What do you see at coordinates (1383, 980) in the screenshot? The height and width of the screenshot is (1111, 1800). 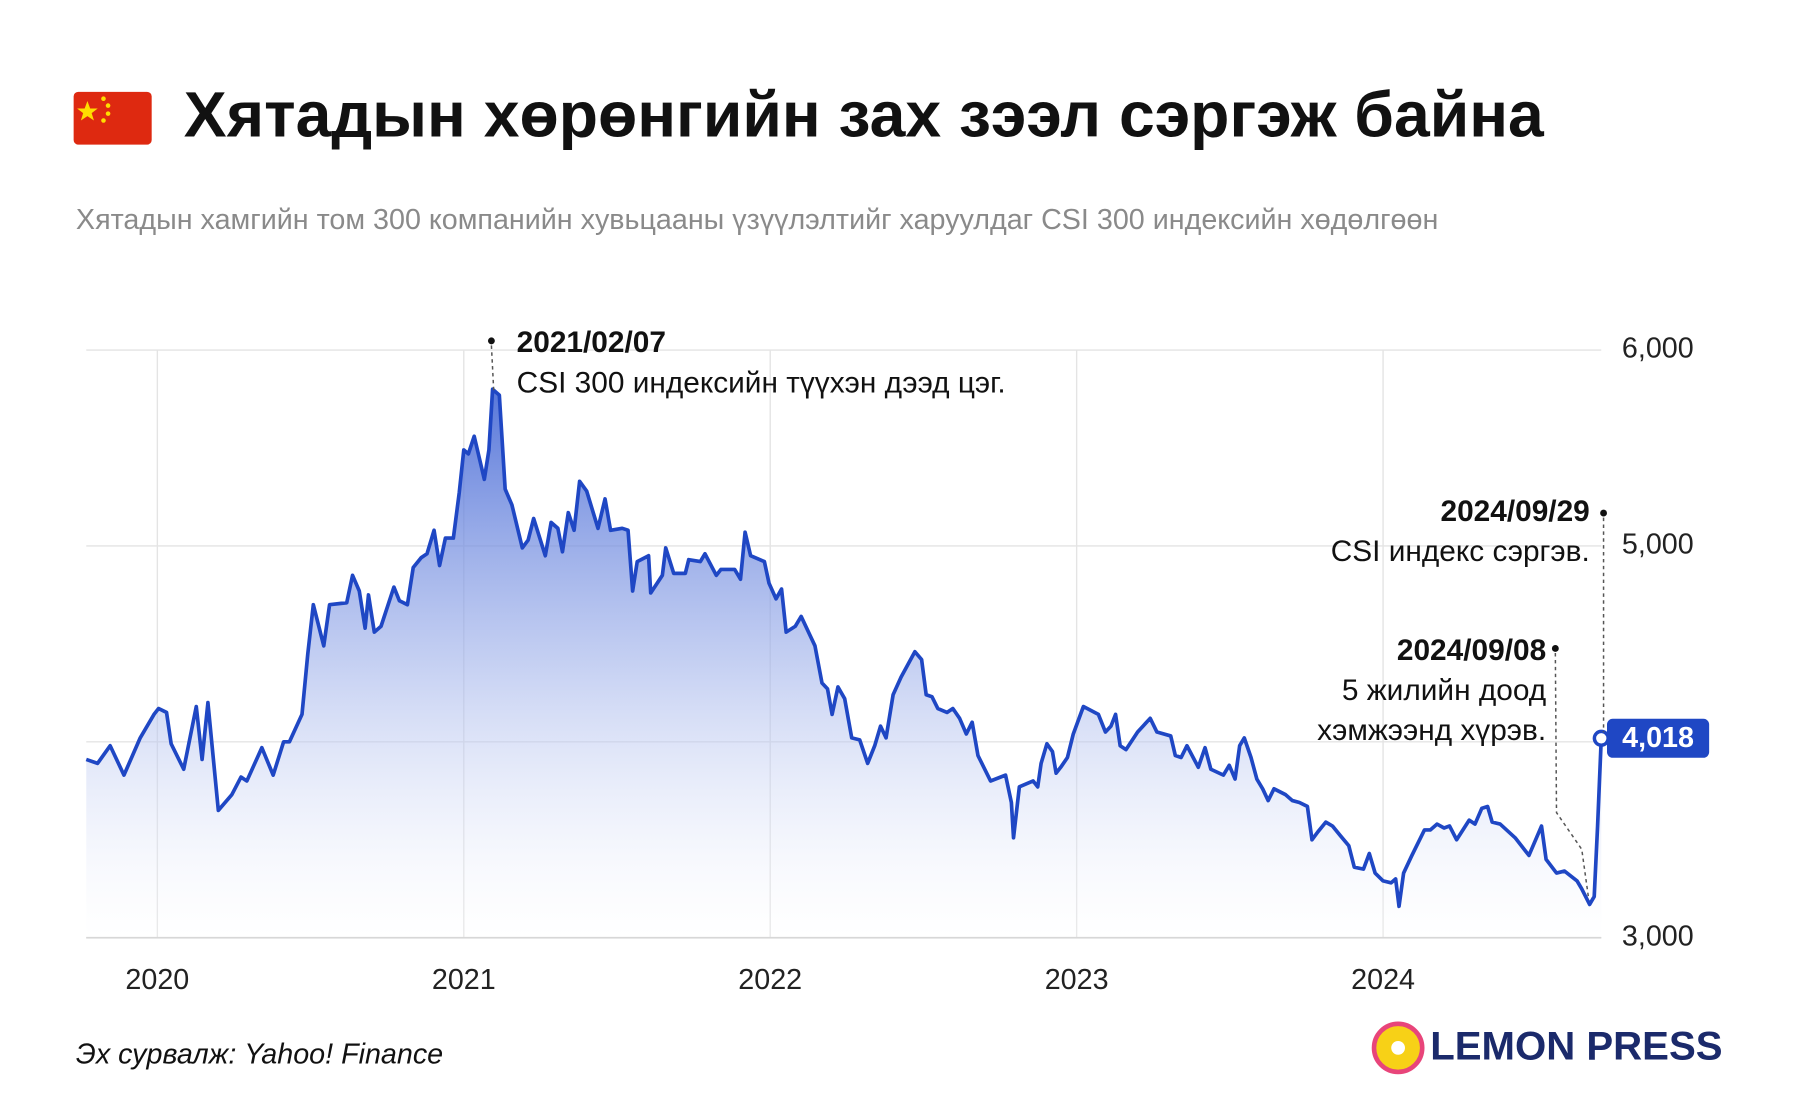 I see `x-tick-label: 2024` at bounding box center [1383, 980].